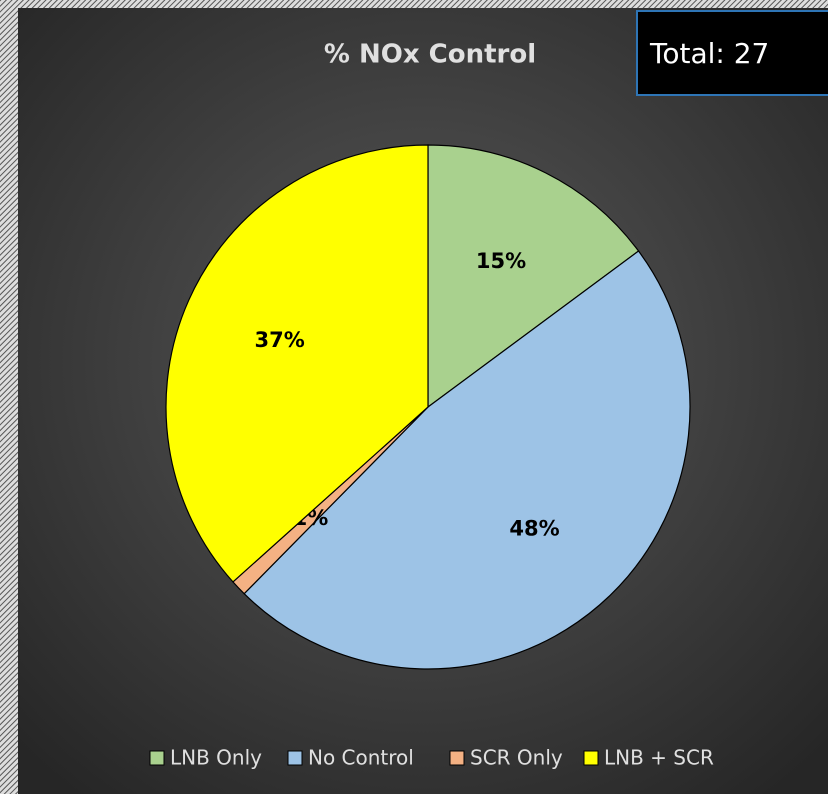 This screenshot has width=828, height=794. Describe the element at coordinates (431, 758) in the screenshot. I see `legend: LNB Only No Control SCR Only LNB + SCR` at that location.